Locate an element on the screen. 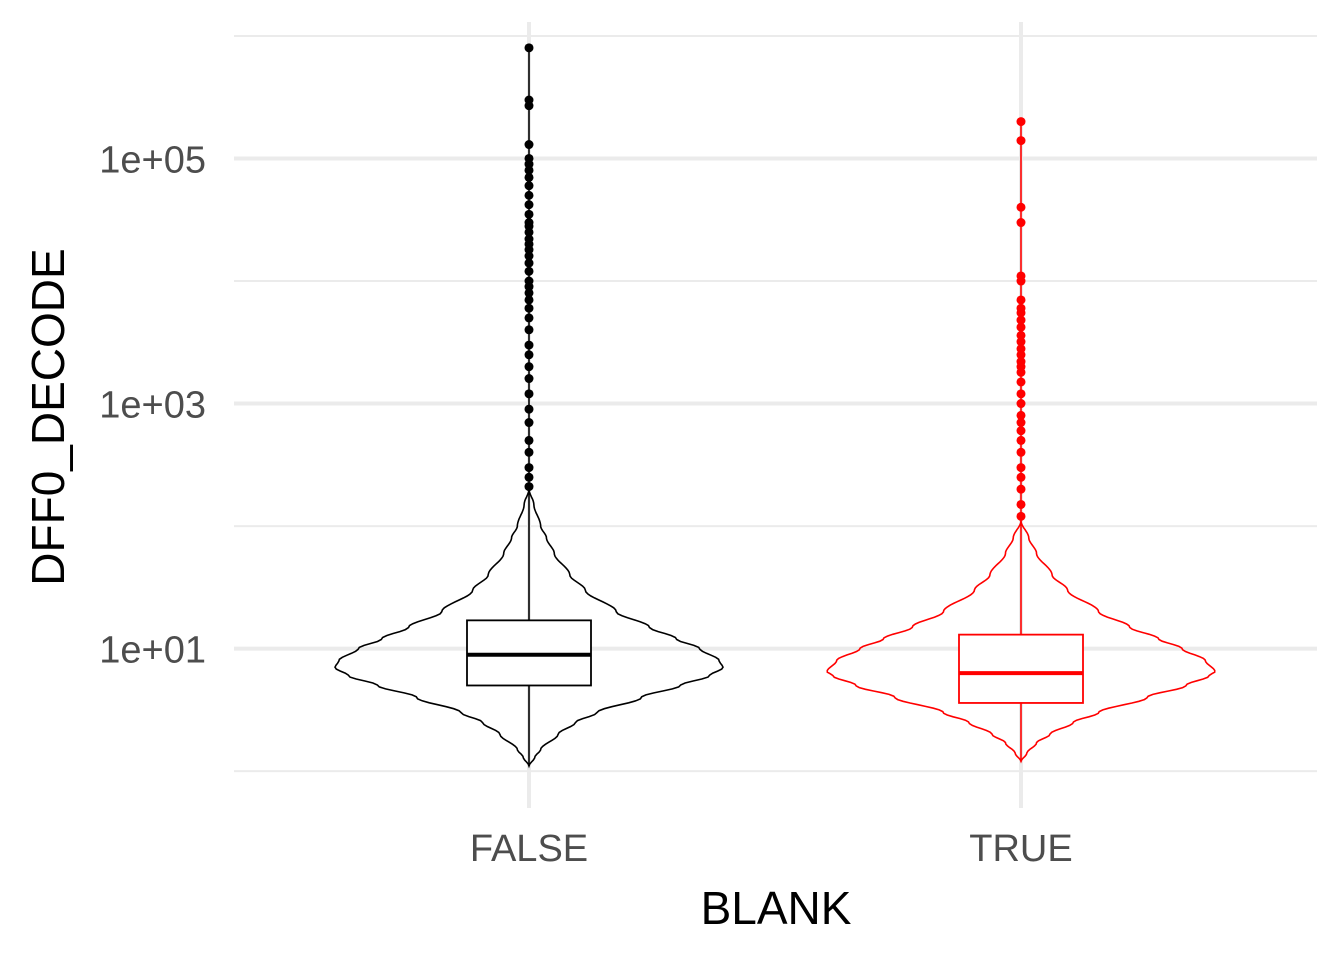  y-axis-title: DFF0_DECODE is located at coordinates (48, 416).